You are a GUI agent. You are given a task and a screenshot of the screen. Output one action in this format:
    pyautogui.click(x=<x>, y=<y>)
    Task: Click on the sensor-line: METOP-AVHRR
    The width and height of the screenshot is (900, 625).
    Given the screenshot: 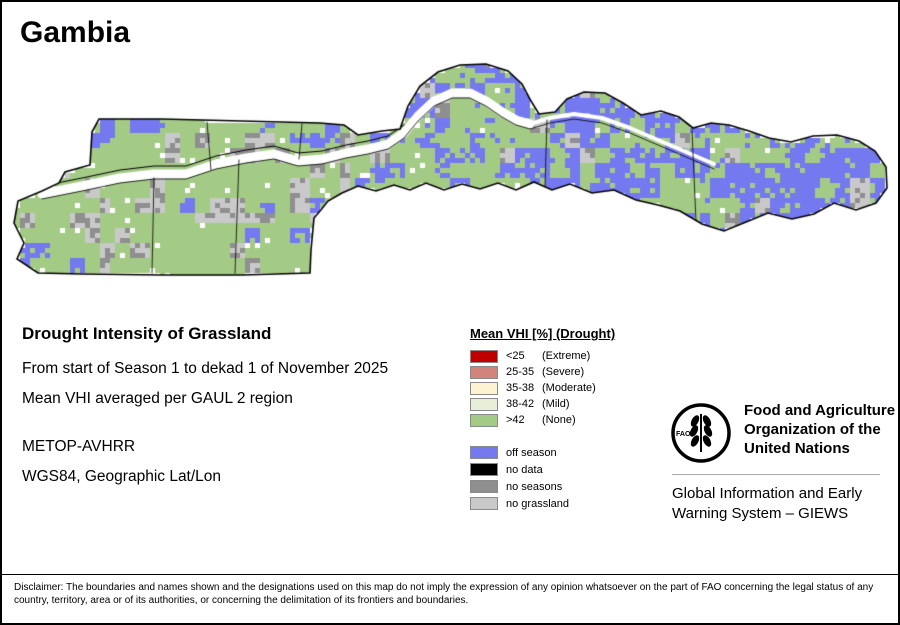 What is the action you would take?
    pyautogui.click(x=79, y=446)
    